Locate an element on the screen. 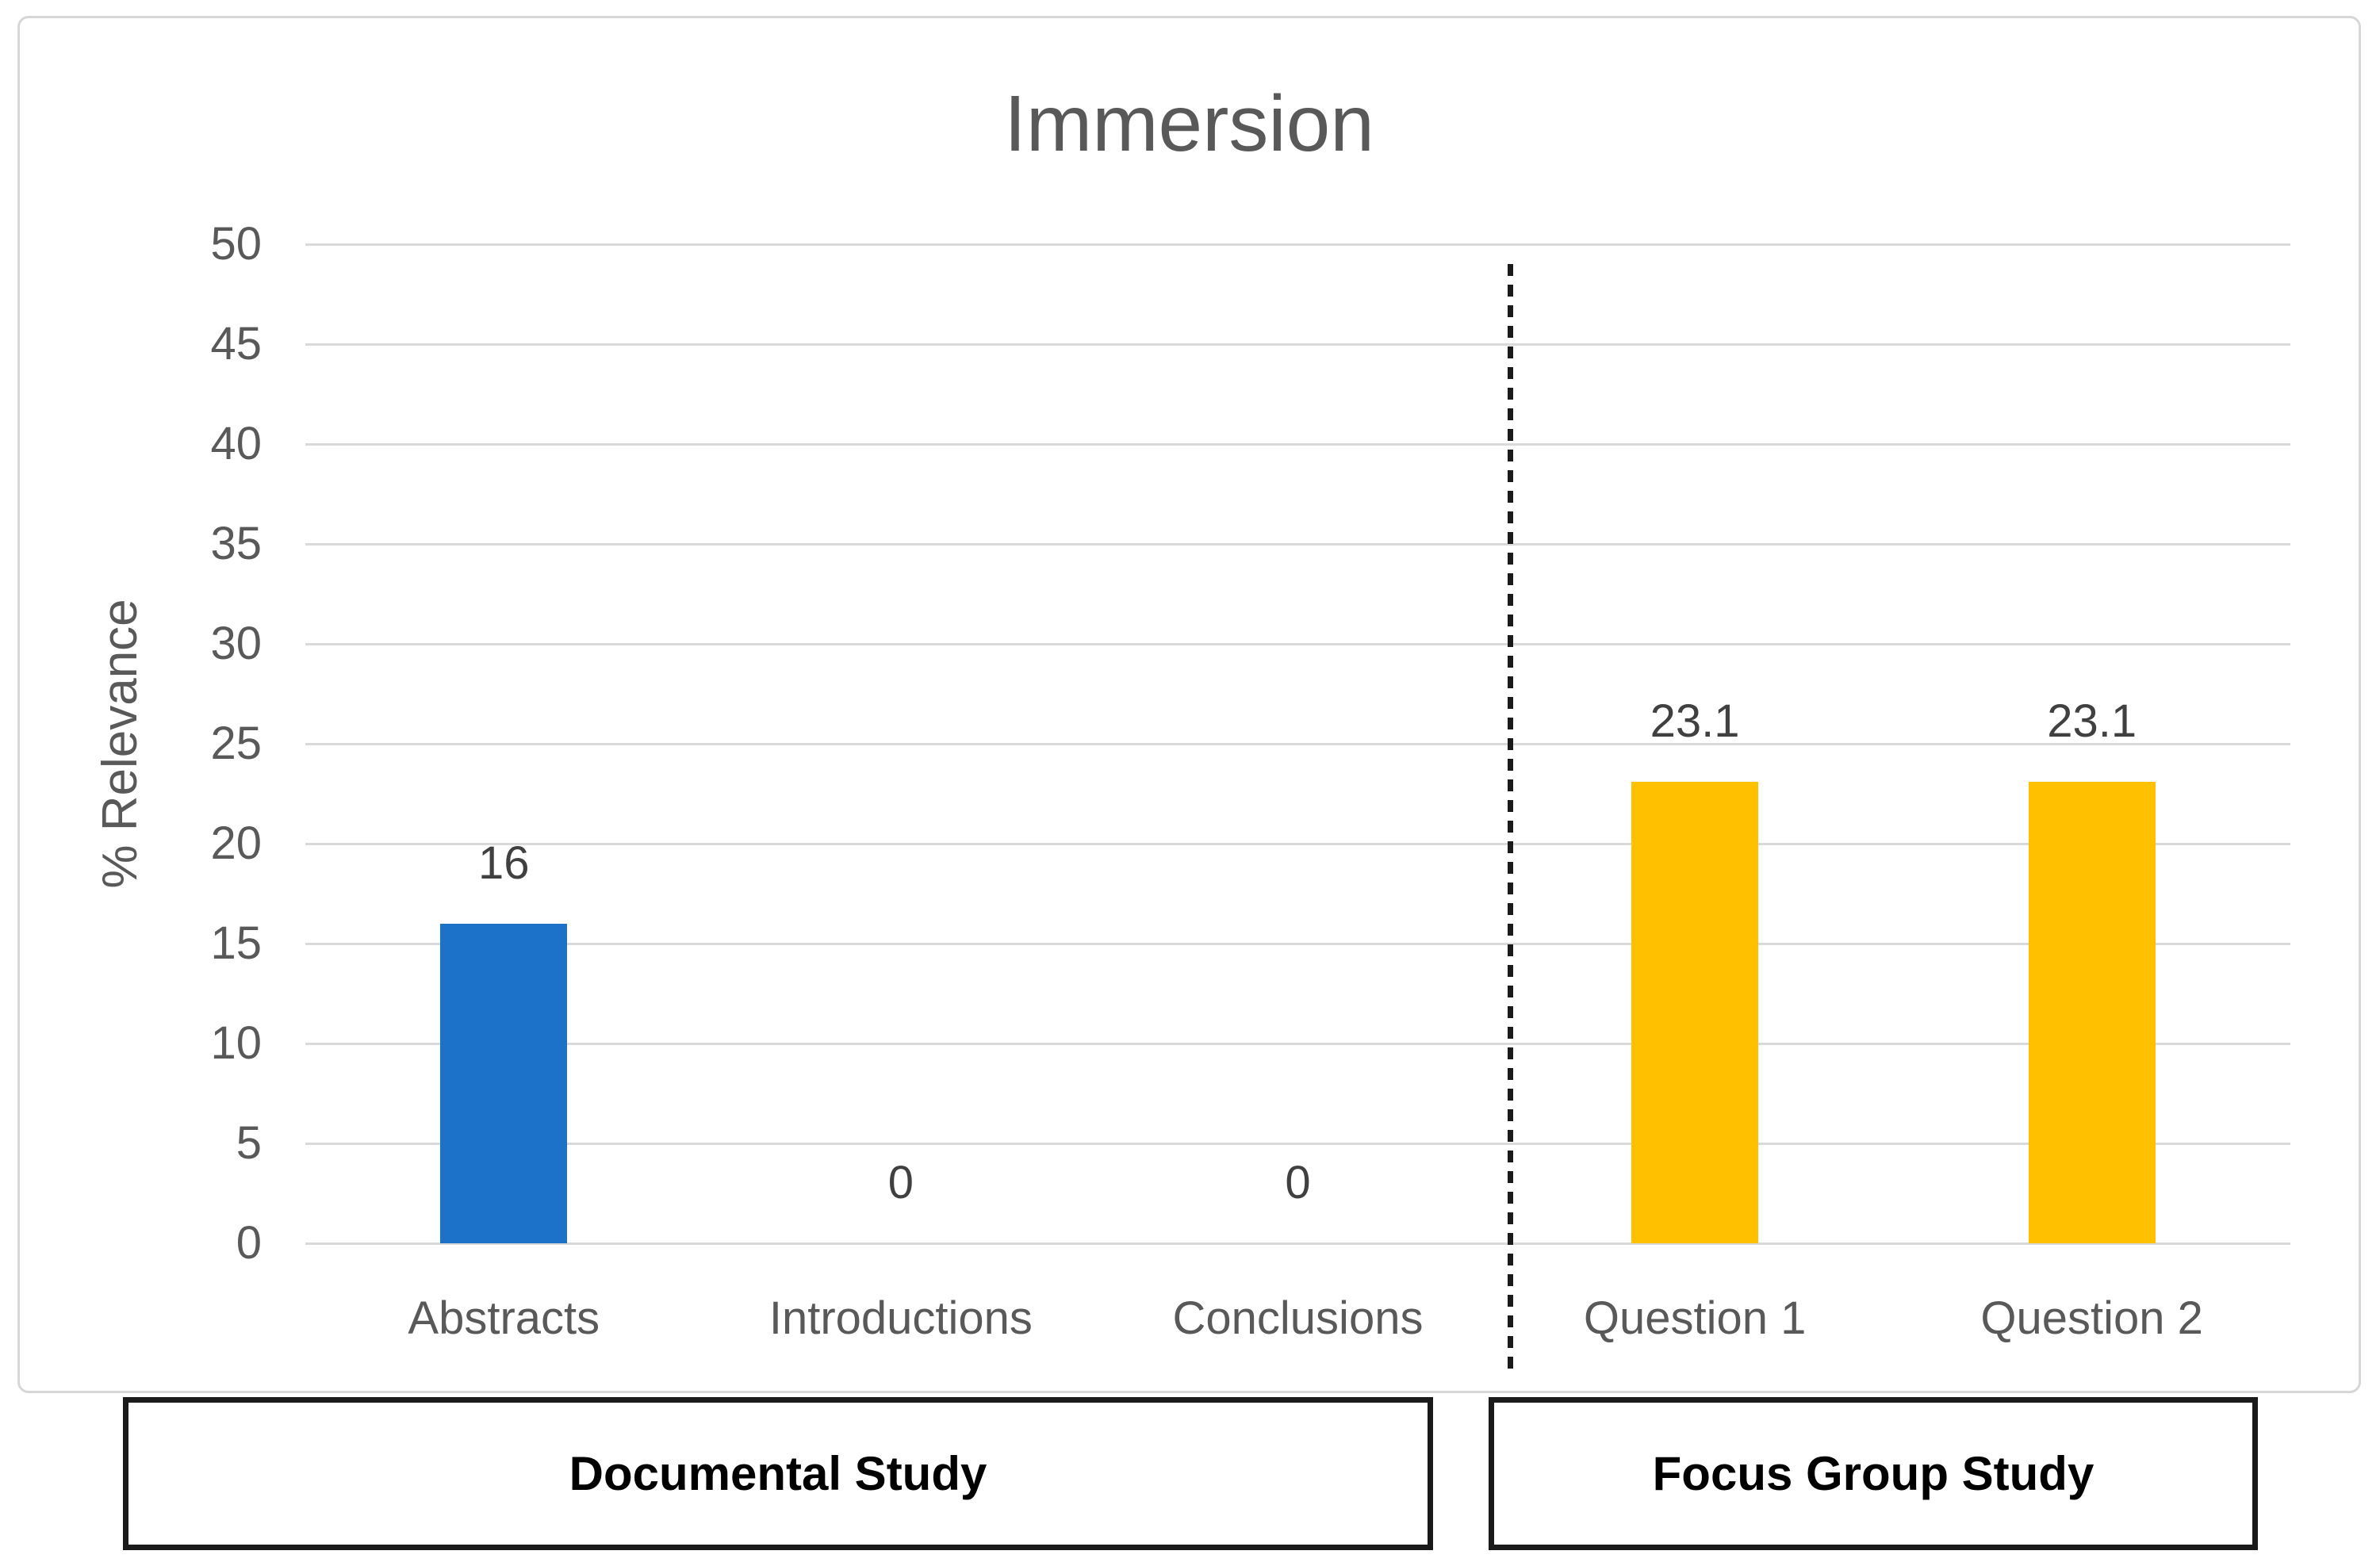 Image resolution: width=2380 pixels, height=1566 pixels. data-label-abstracts: 16 is located at coordinates (504, 863).